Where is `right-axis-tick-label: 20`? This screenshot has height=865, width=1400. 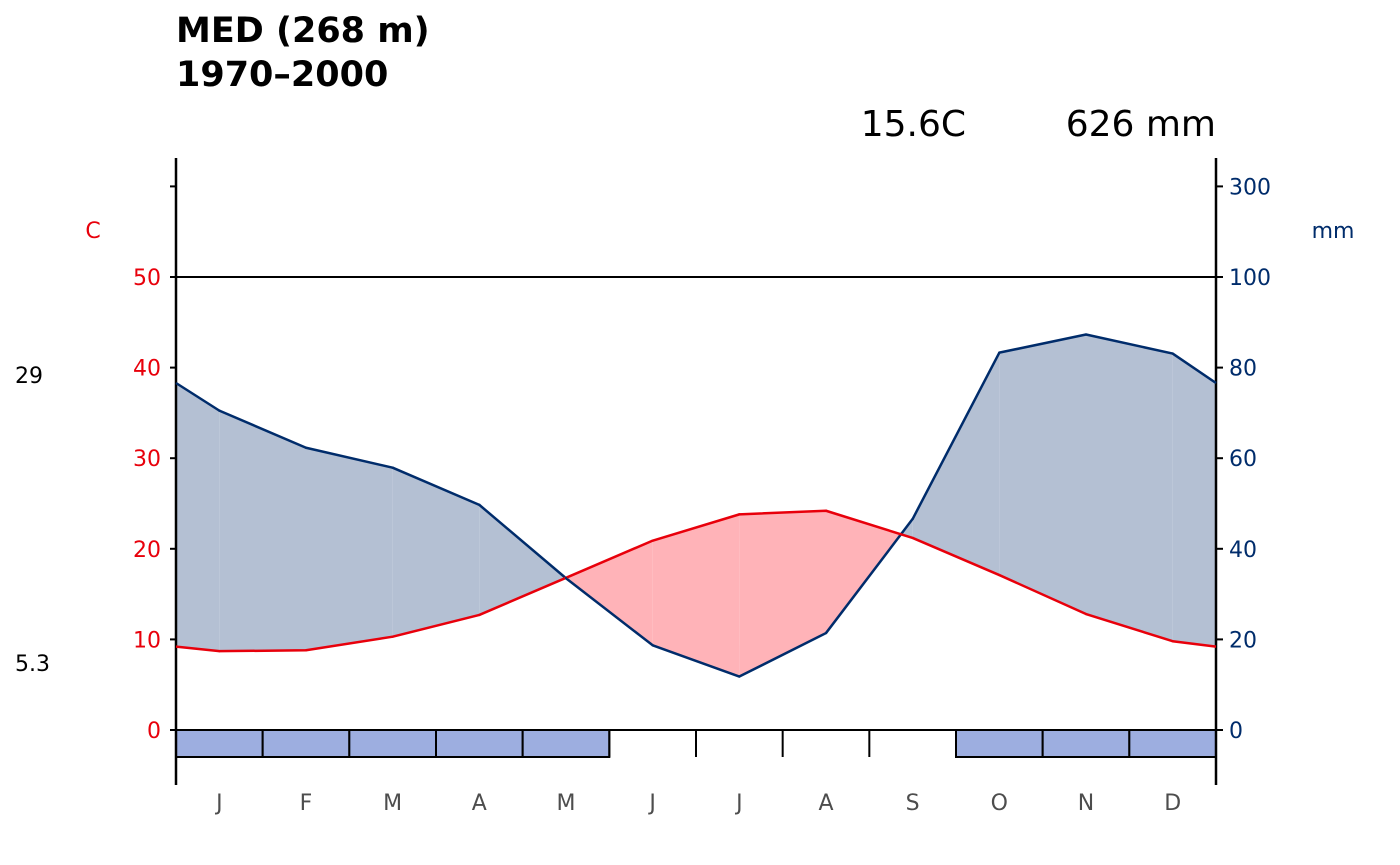
right-axis-tick-label: 20 is located at coordinates (1243, 640).